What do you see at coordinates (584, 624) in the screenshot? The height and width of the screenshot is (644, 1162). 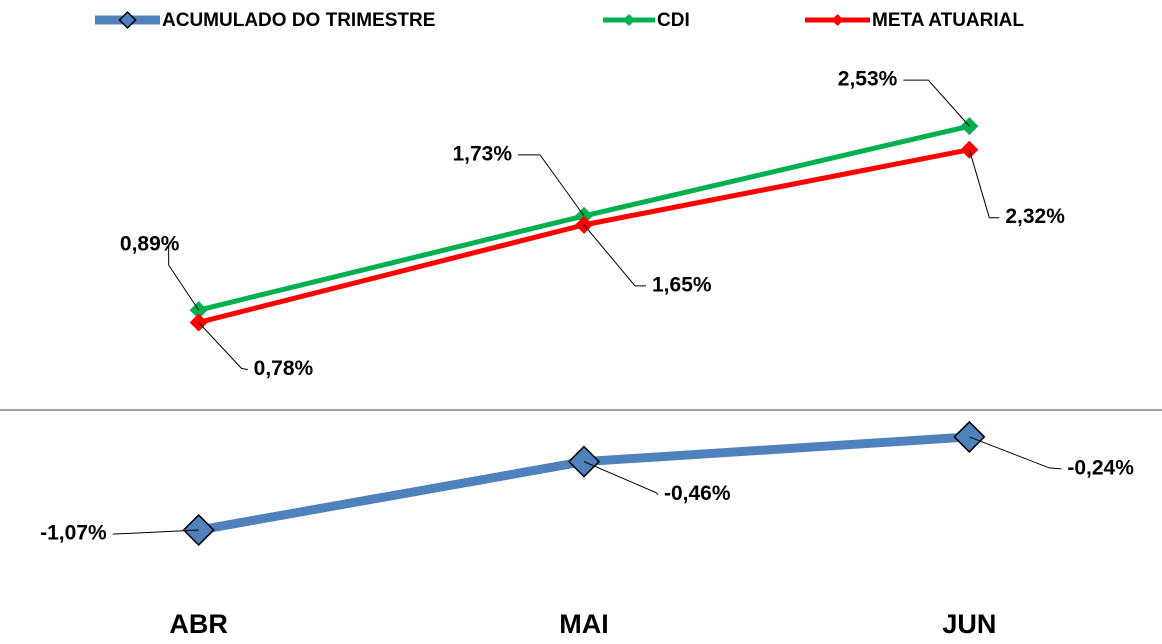 I see `x-tick-label: MAI` at bounding box center [584, 624].